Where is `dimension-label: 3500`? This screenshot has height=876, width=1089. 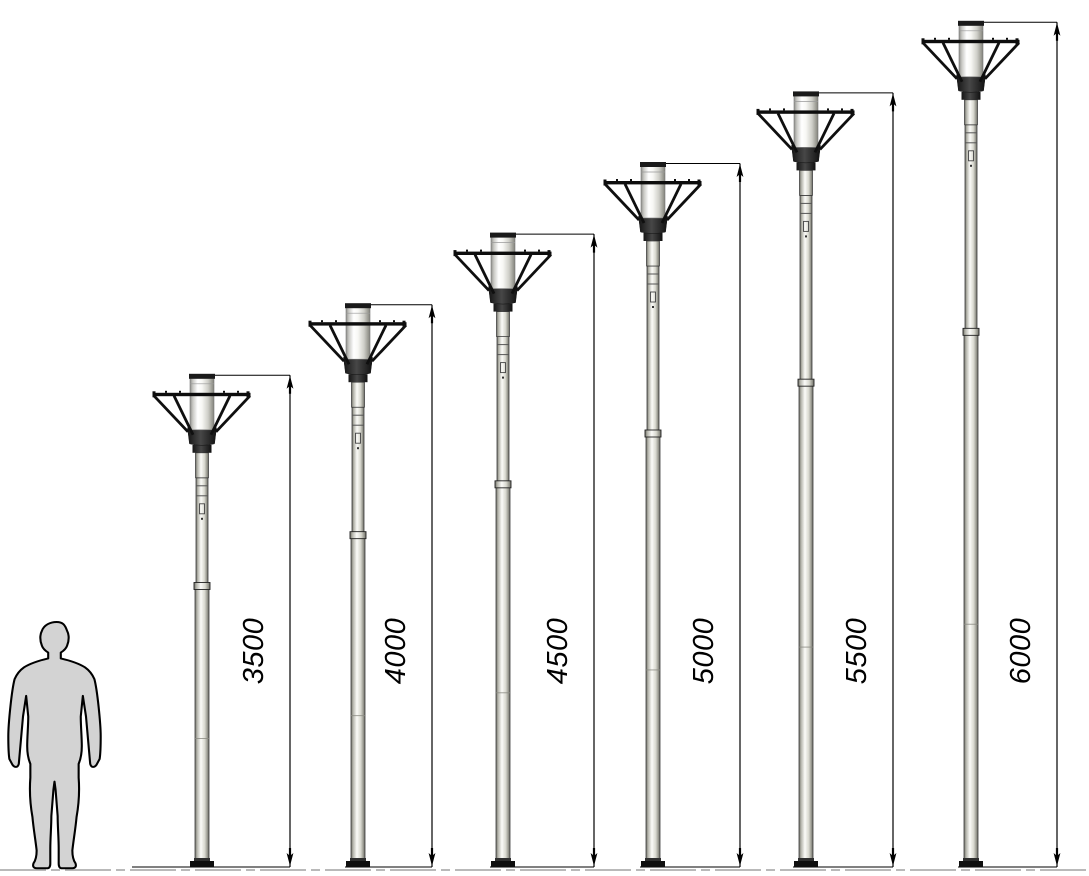
dimension-label: 3500 is located at coordinates (254, 651).